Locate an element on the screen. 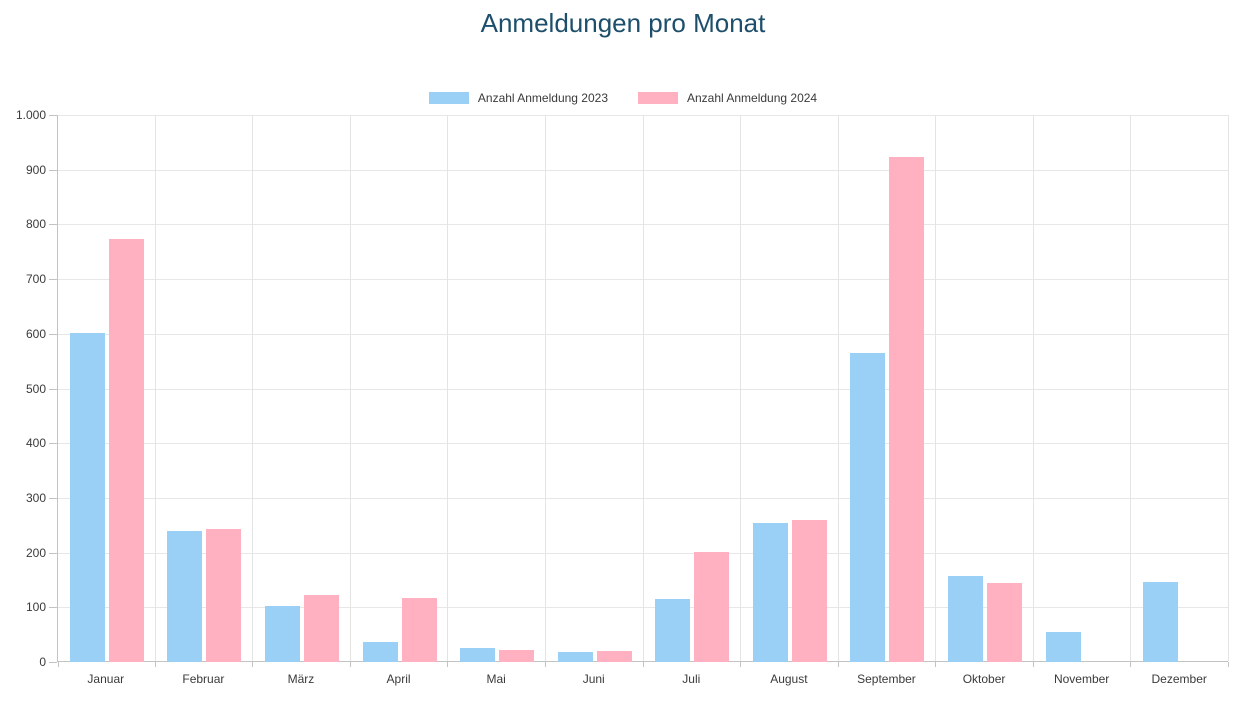  bar-2024-juni is located at coordinates (614, 656).